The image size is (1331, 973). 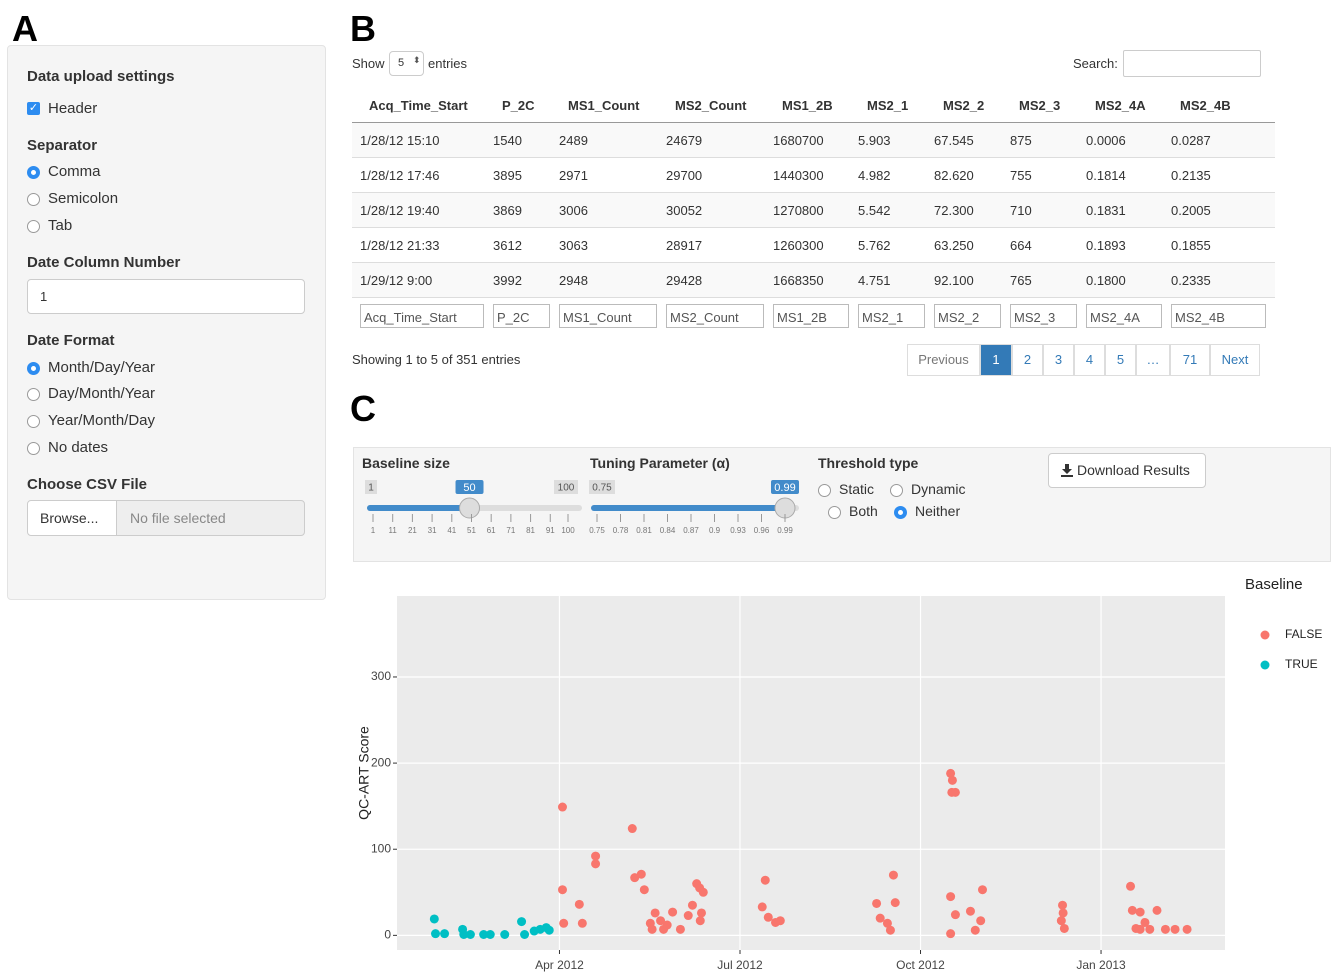 What do you see at coordinates (1089, 360) in the screenshot?
I see `page-button: 4` at bounding box center [1089, 360].